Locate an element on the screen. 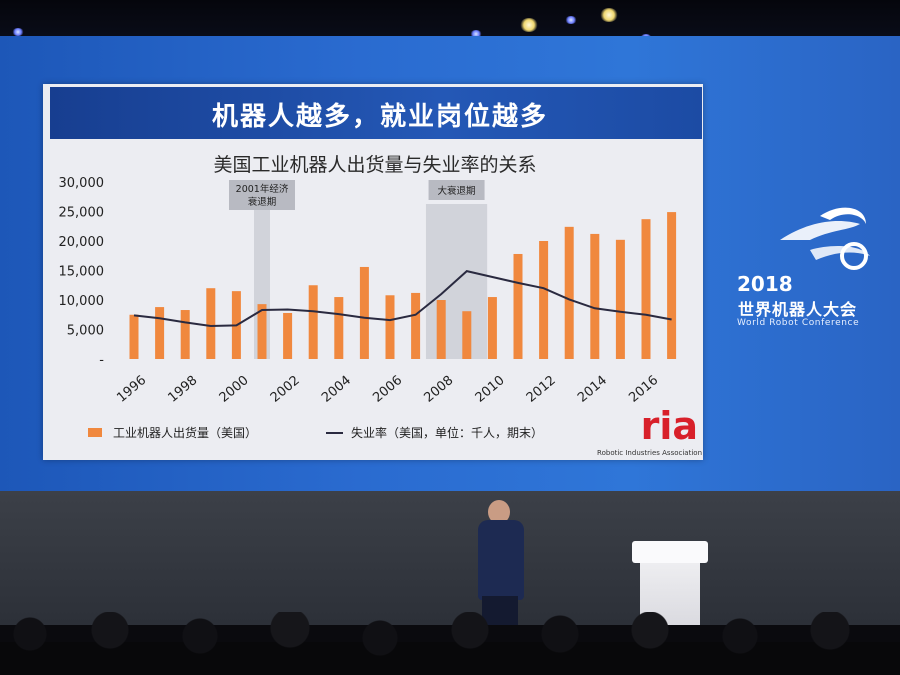 This screenshot has height=675, width=900. bar-1996 is located at coordinates (134, 336).